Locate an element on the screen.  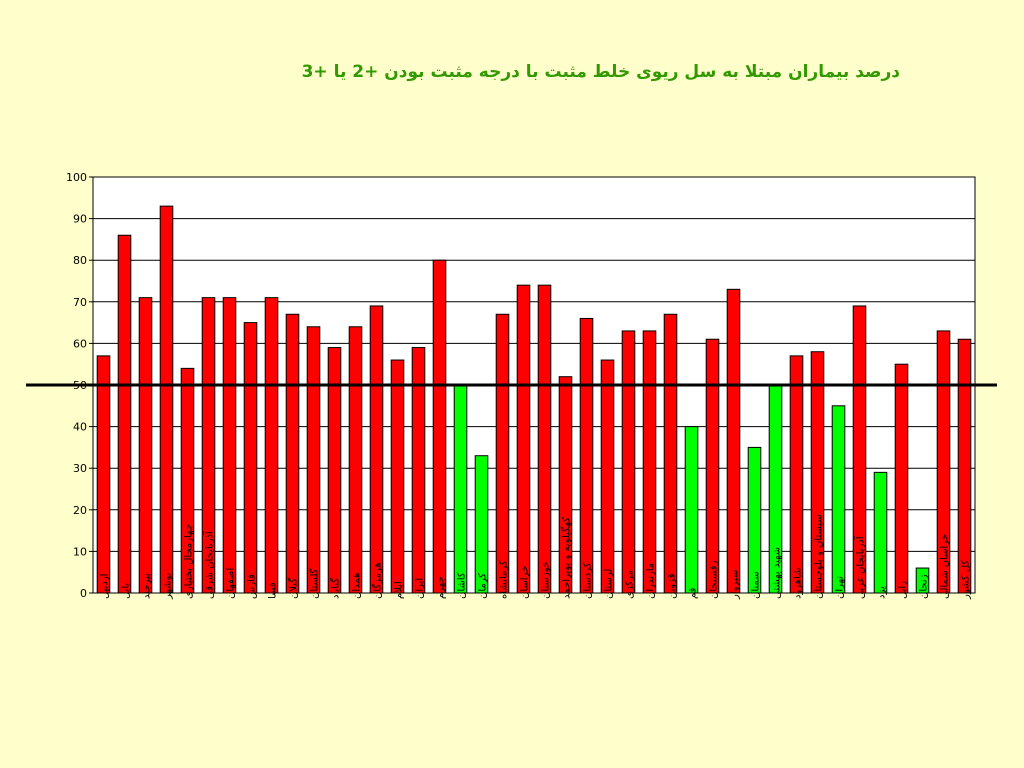
y-tick-label: 70 is located at coordinates (80, 302).